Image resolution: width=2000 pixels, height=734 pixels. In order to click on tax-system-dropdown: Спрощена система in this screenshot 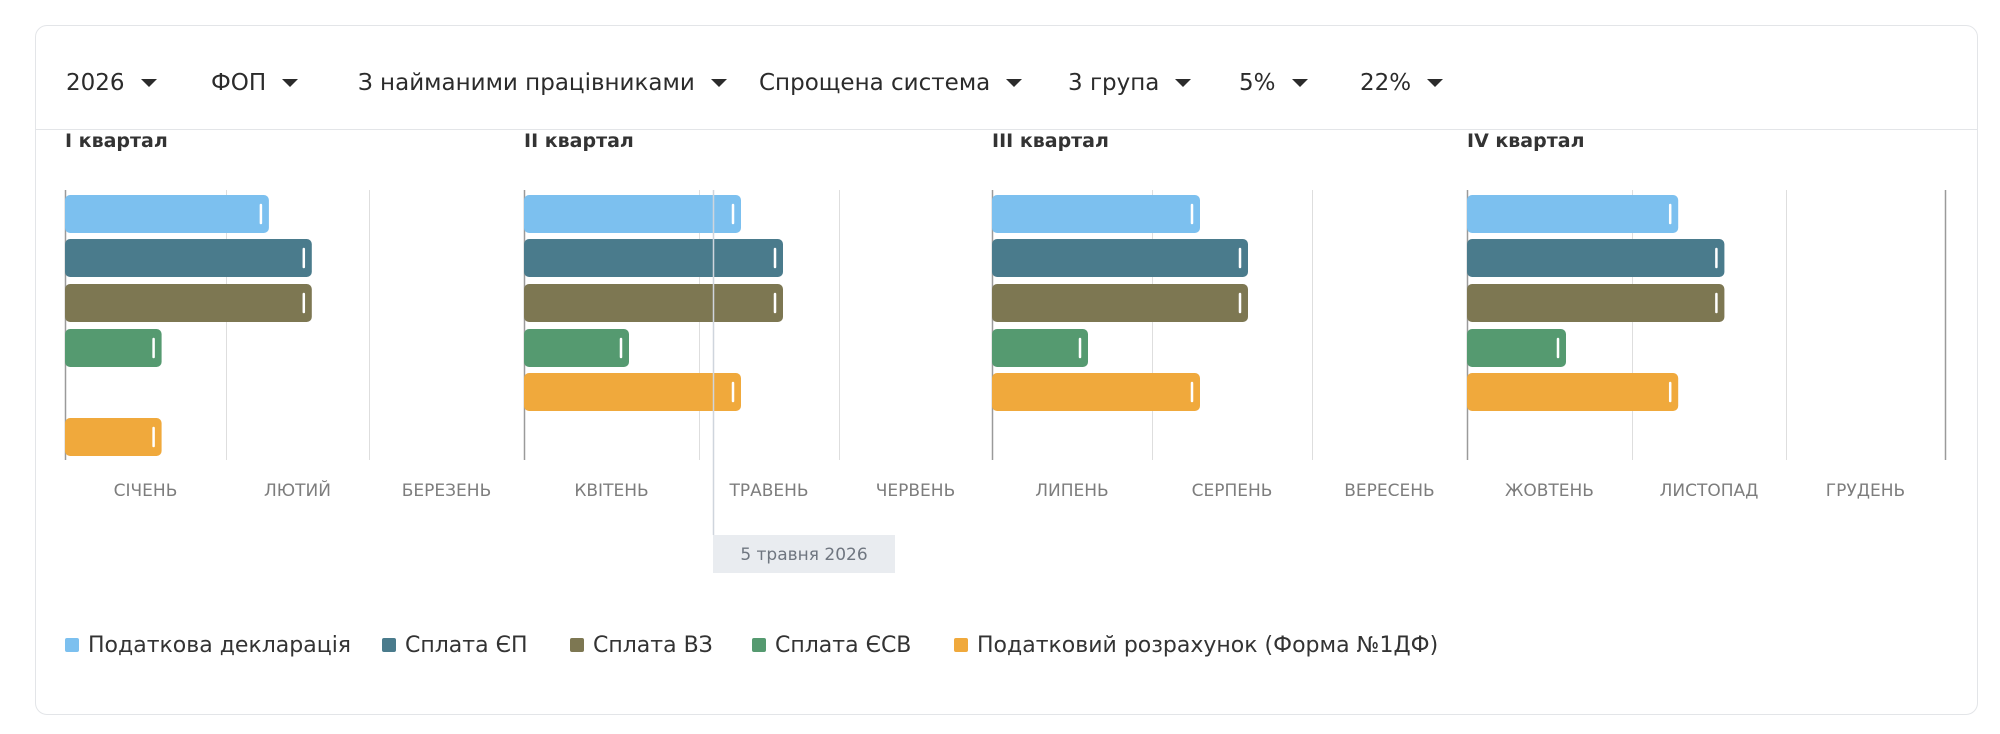, I will do `click(891, 83)`.